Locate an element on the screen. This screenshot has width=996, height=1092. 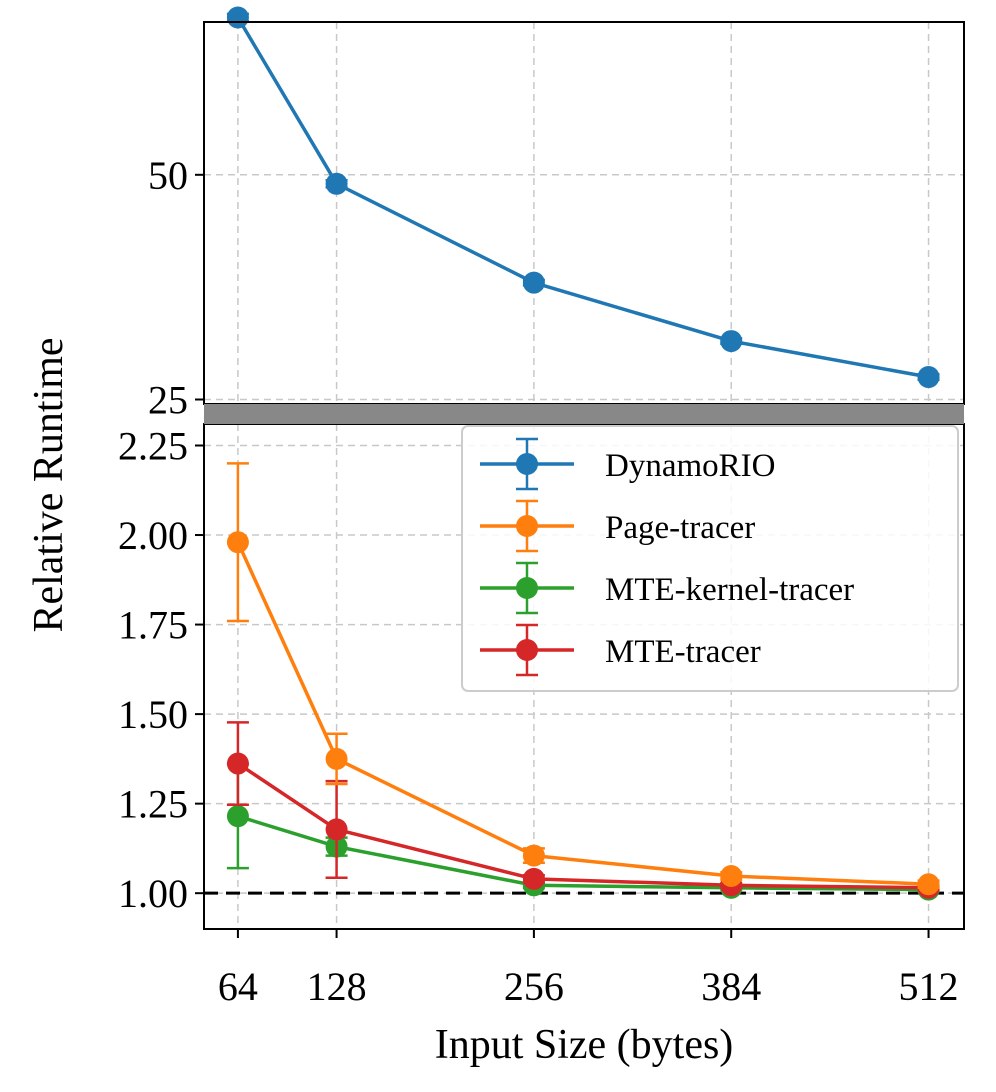
axis-break-bar is located at coordinates (584, 414).